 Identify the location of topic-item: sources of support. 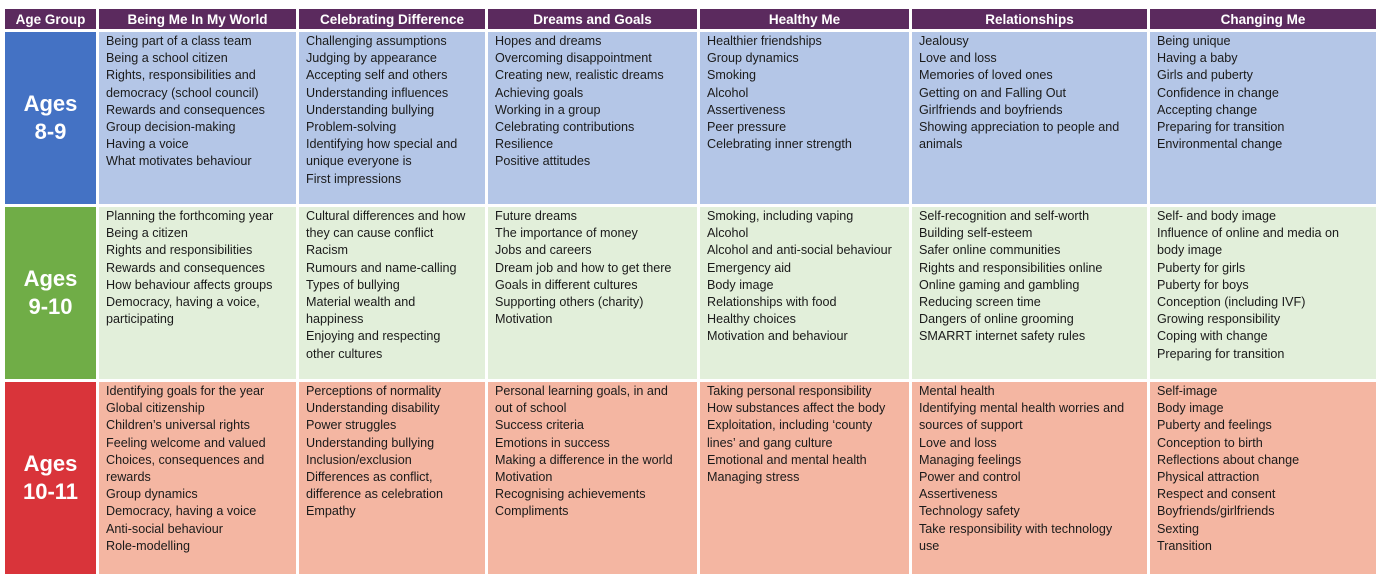
(971, 425).